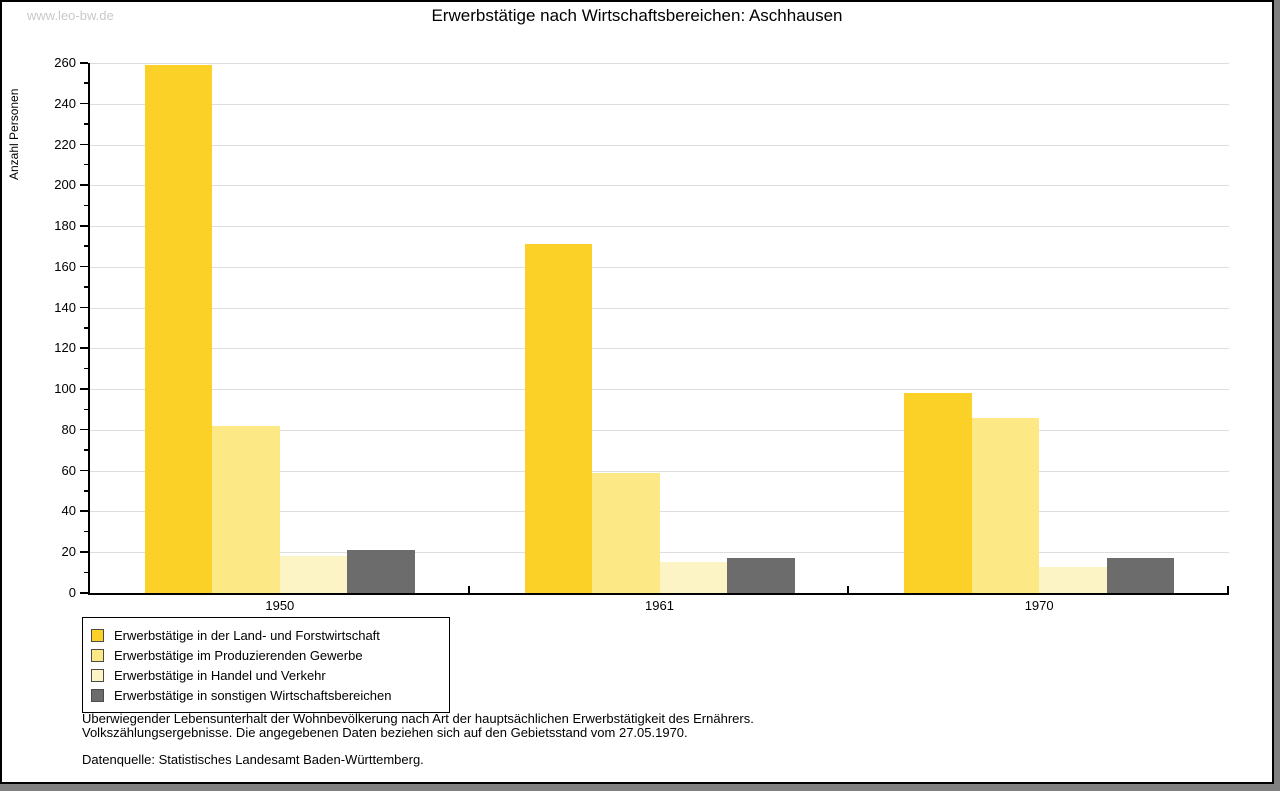  What do you see at coordinates (65, 226) in the screenshot?
I see `y-tick-label: 180` at bounding box center [65, 226].